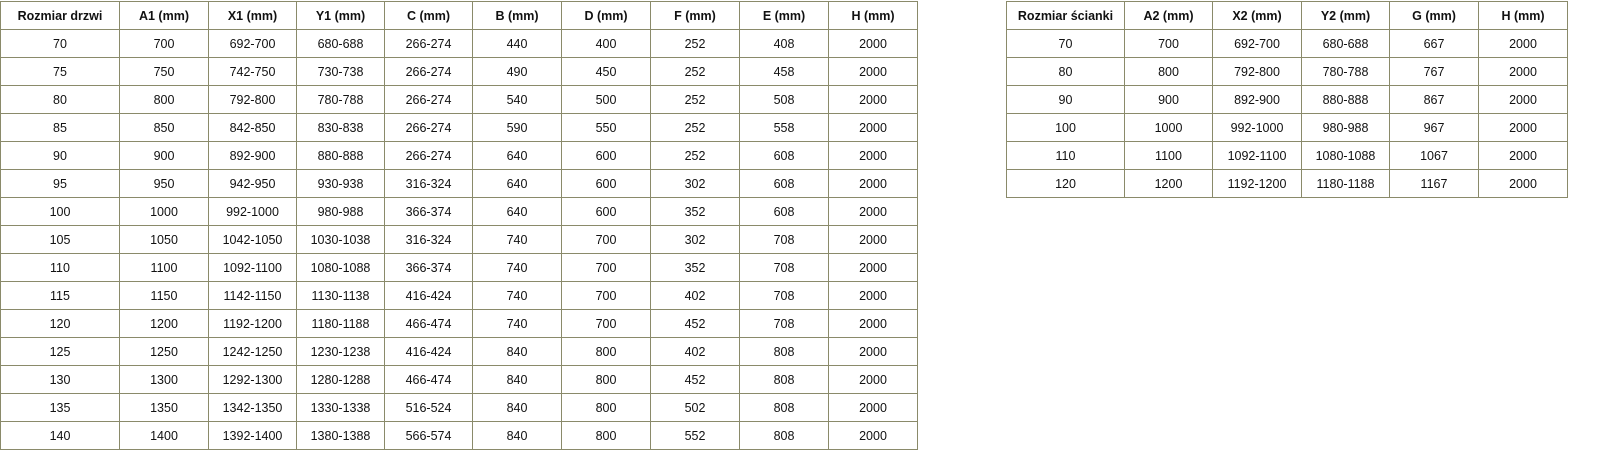 This screenshot has height=459, width=1600. What do you see at coordinates (164, 211) in the screenshot?
I see `table-cell: 1000` at bounding box center [164, 211].